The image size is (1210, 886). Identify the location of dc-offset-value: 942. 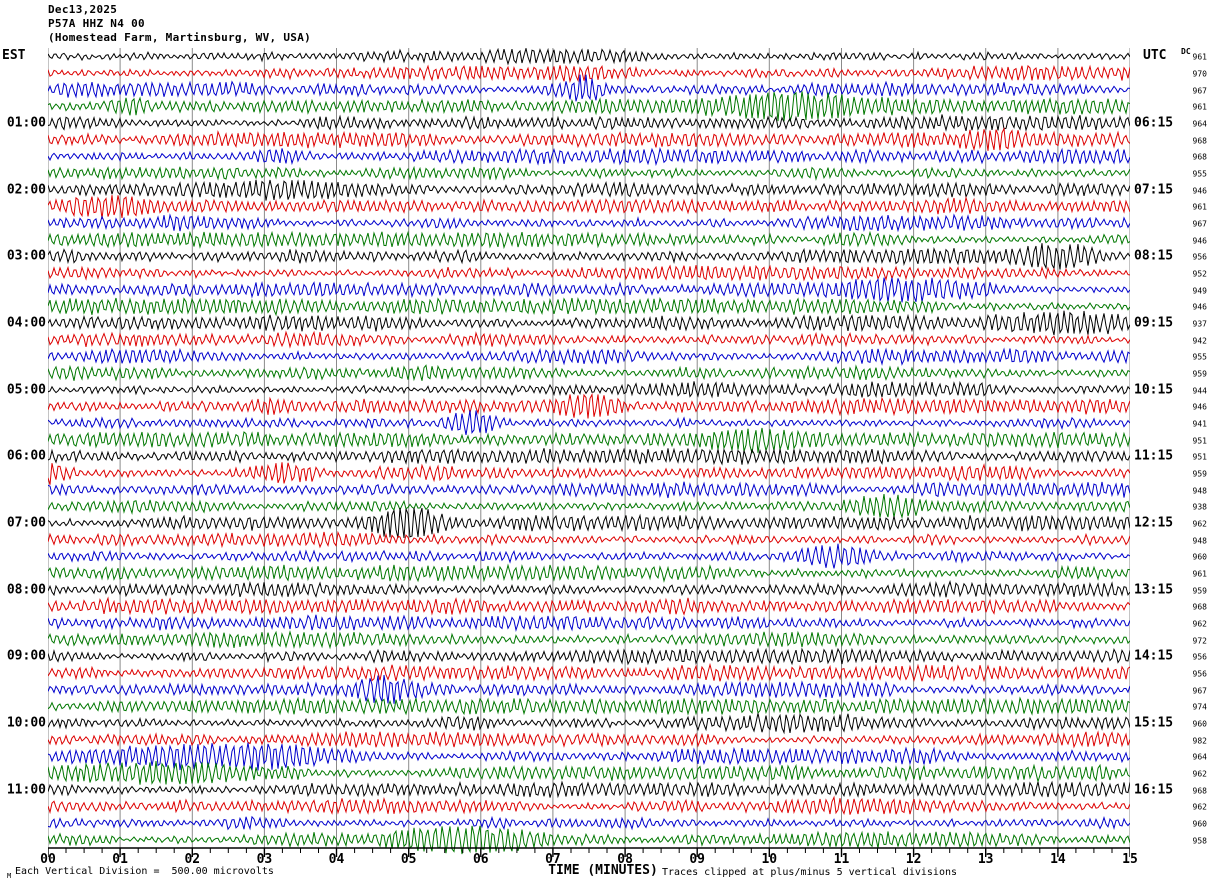
(1199, 341).